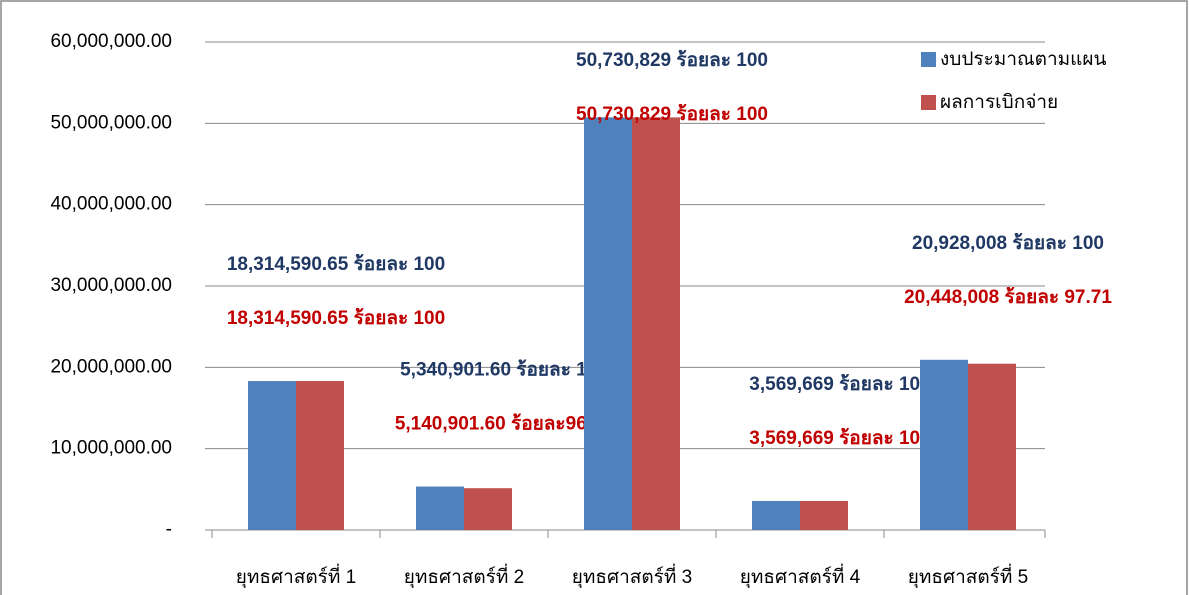 The height and width of the screenshot is (595, 1189). I want to click on x-tick-label: ยุทธศาสตร์ที่ 1, so click(296, 576).